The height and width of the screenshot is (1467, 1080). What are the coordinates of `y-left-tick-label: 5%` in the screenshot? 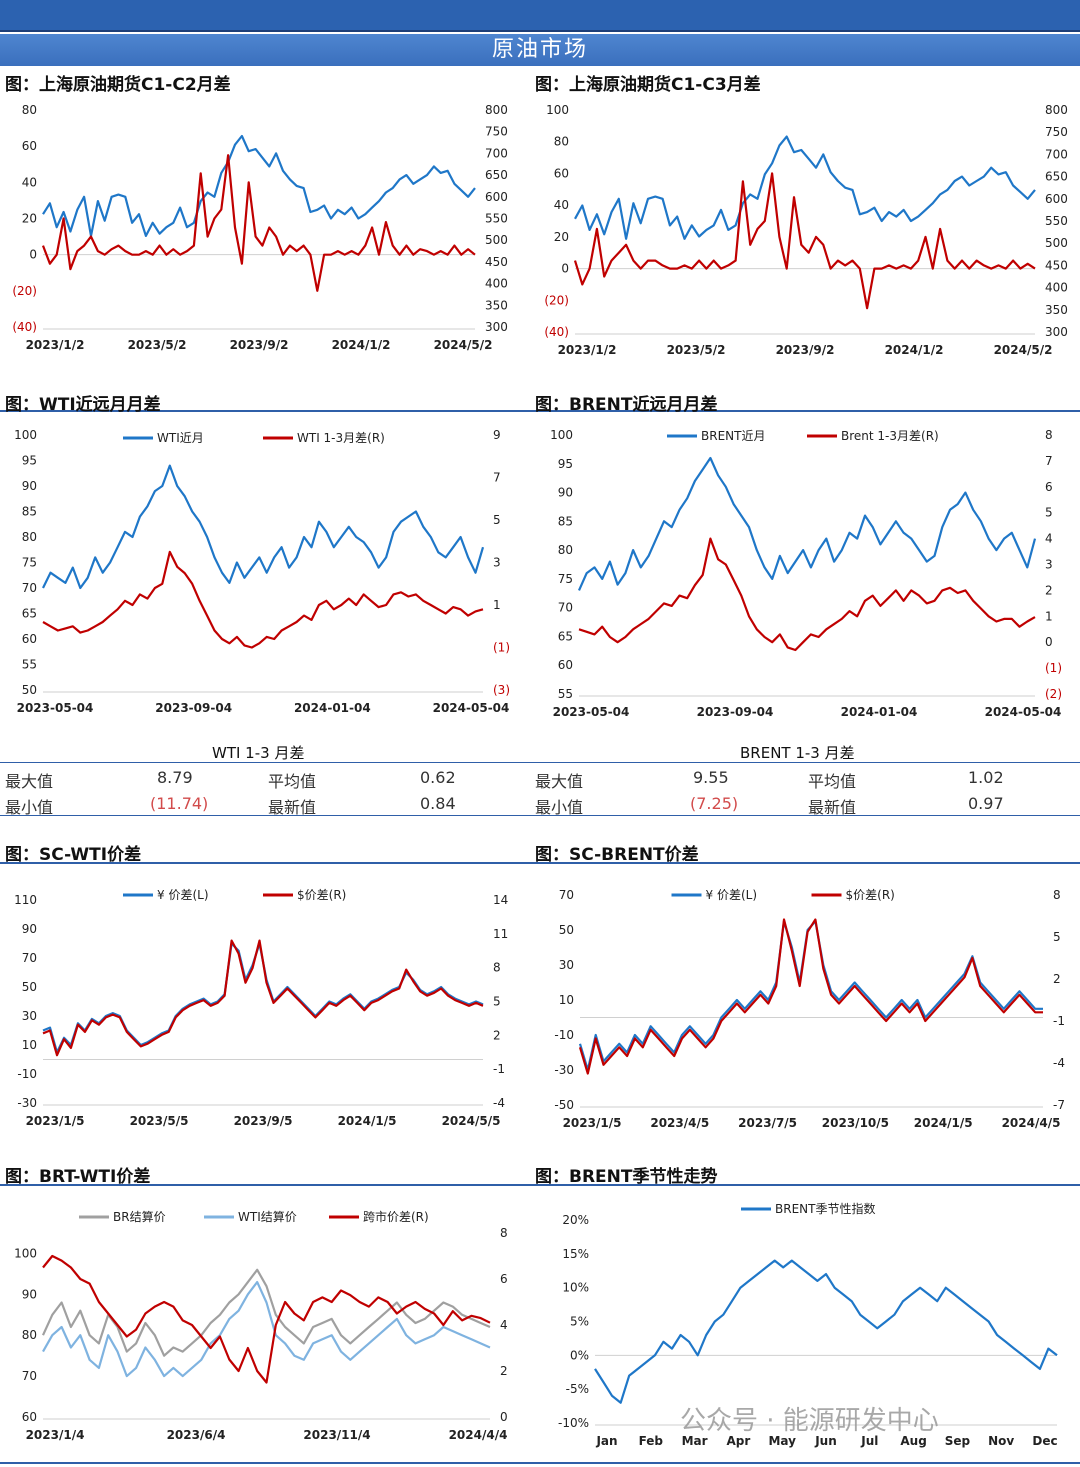 It's located at (579, 1322).